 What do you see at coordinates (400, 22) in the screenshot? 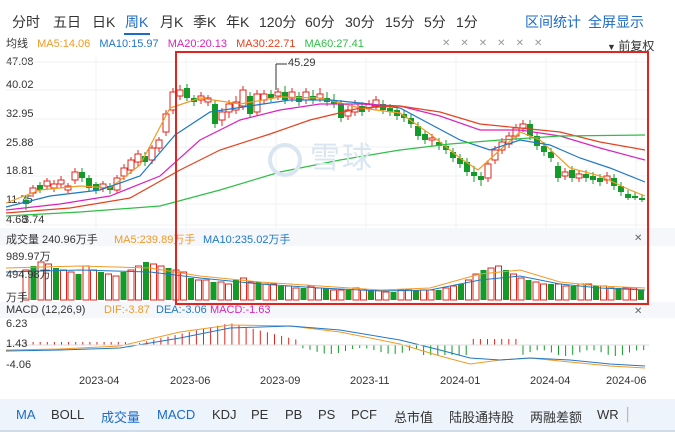
I see `tab-15min: 15分` at bounding box center [400, 22].